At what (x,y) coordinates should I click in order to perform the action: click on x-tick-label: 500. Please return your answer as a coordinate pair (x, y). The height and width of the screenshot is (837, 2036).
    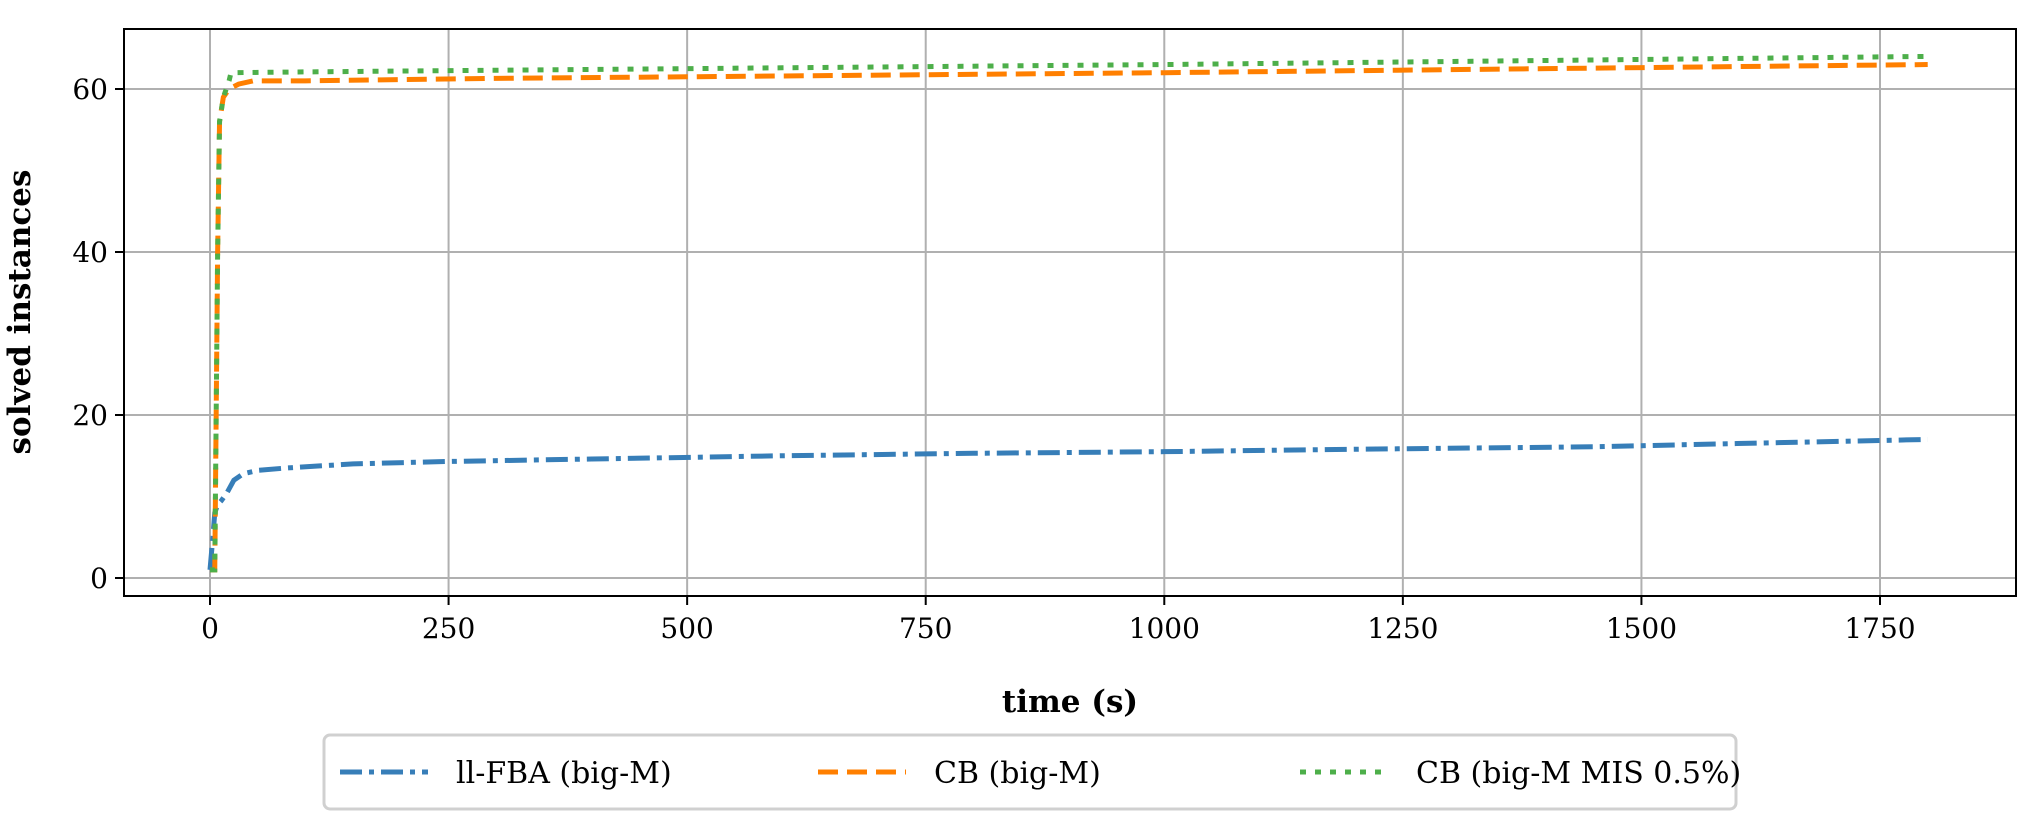
    Looking at the image, I should click on (686, 628).